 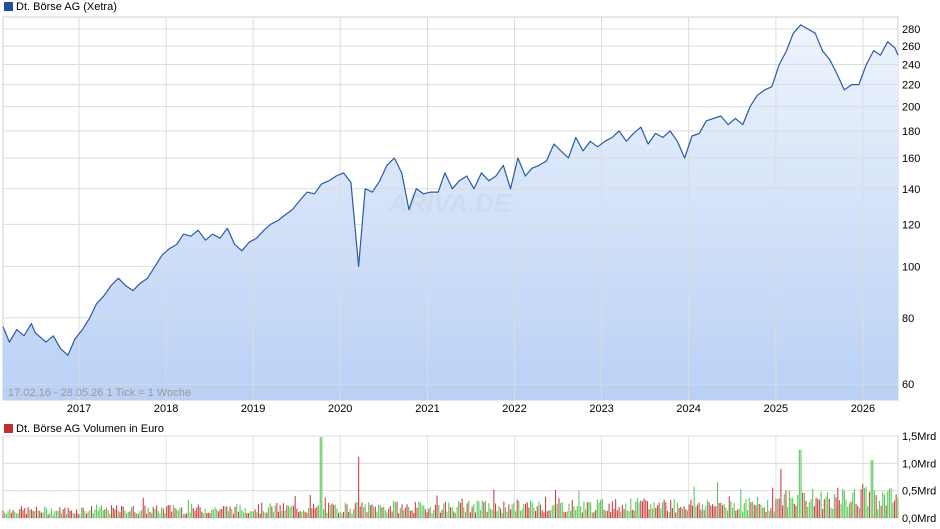 I want to click on price-x-tick-label: 2022, so click(x=514, y=409).